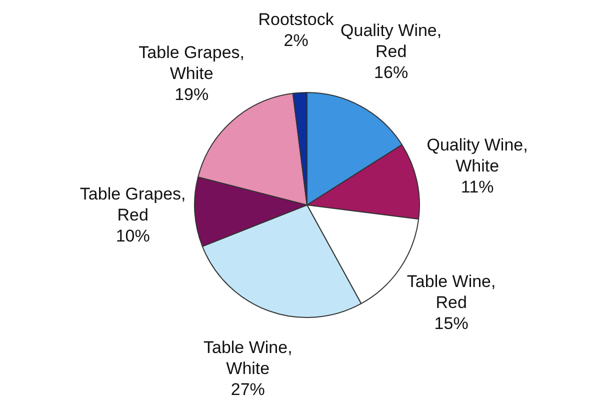 The width and height of the screenshot is (614, 410). Describe the element at coordinates (247, 389) in the screenshot. I see `data-label: 27%` at that location.